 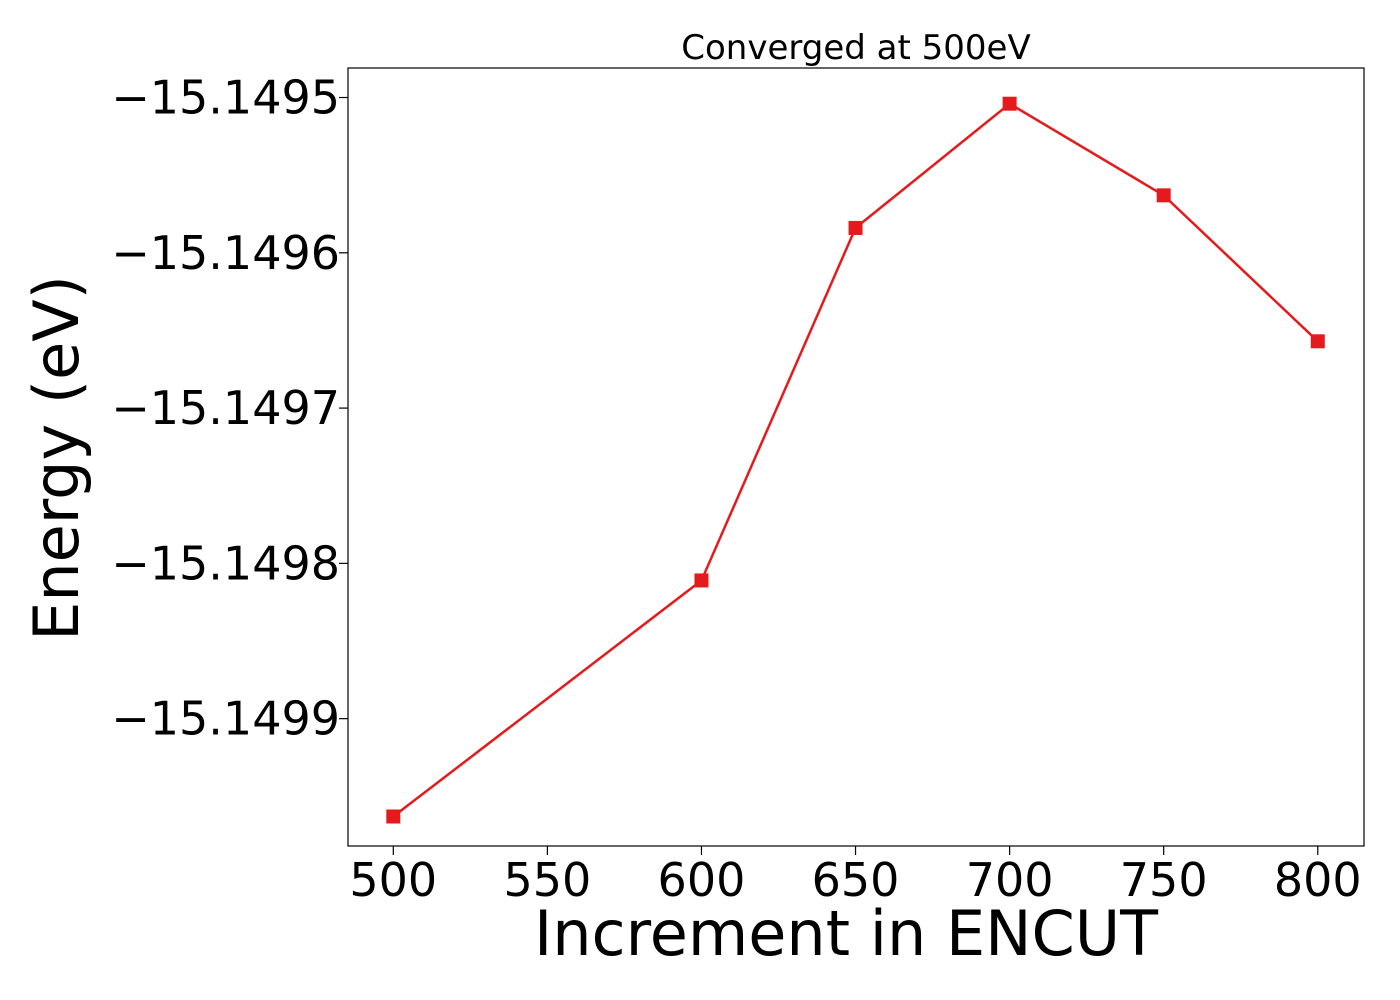 I want to click on x-tick-label: 750, so click(x=1164, y=880).